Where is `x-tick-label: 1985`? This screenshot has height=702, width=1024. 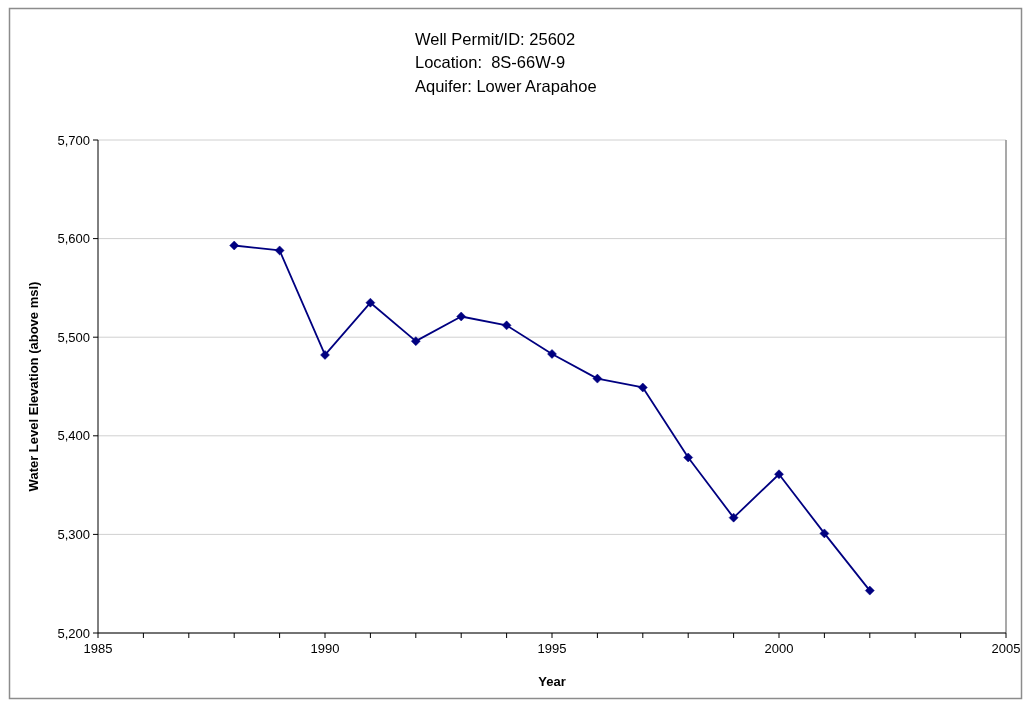
x-tick-label: 1985 is located at coordinates (98, 648).